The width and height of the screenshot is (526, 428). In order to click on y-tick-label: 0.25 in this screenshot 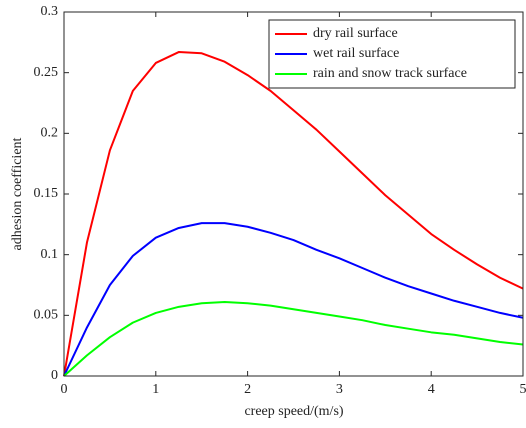, I will do `click(46, 72)`.